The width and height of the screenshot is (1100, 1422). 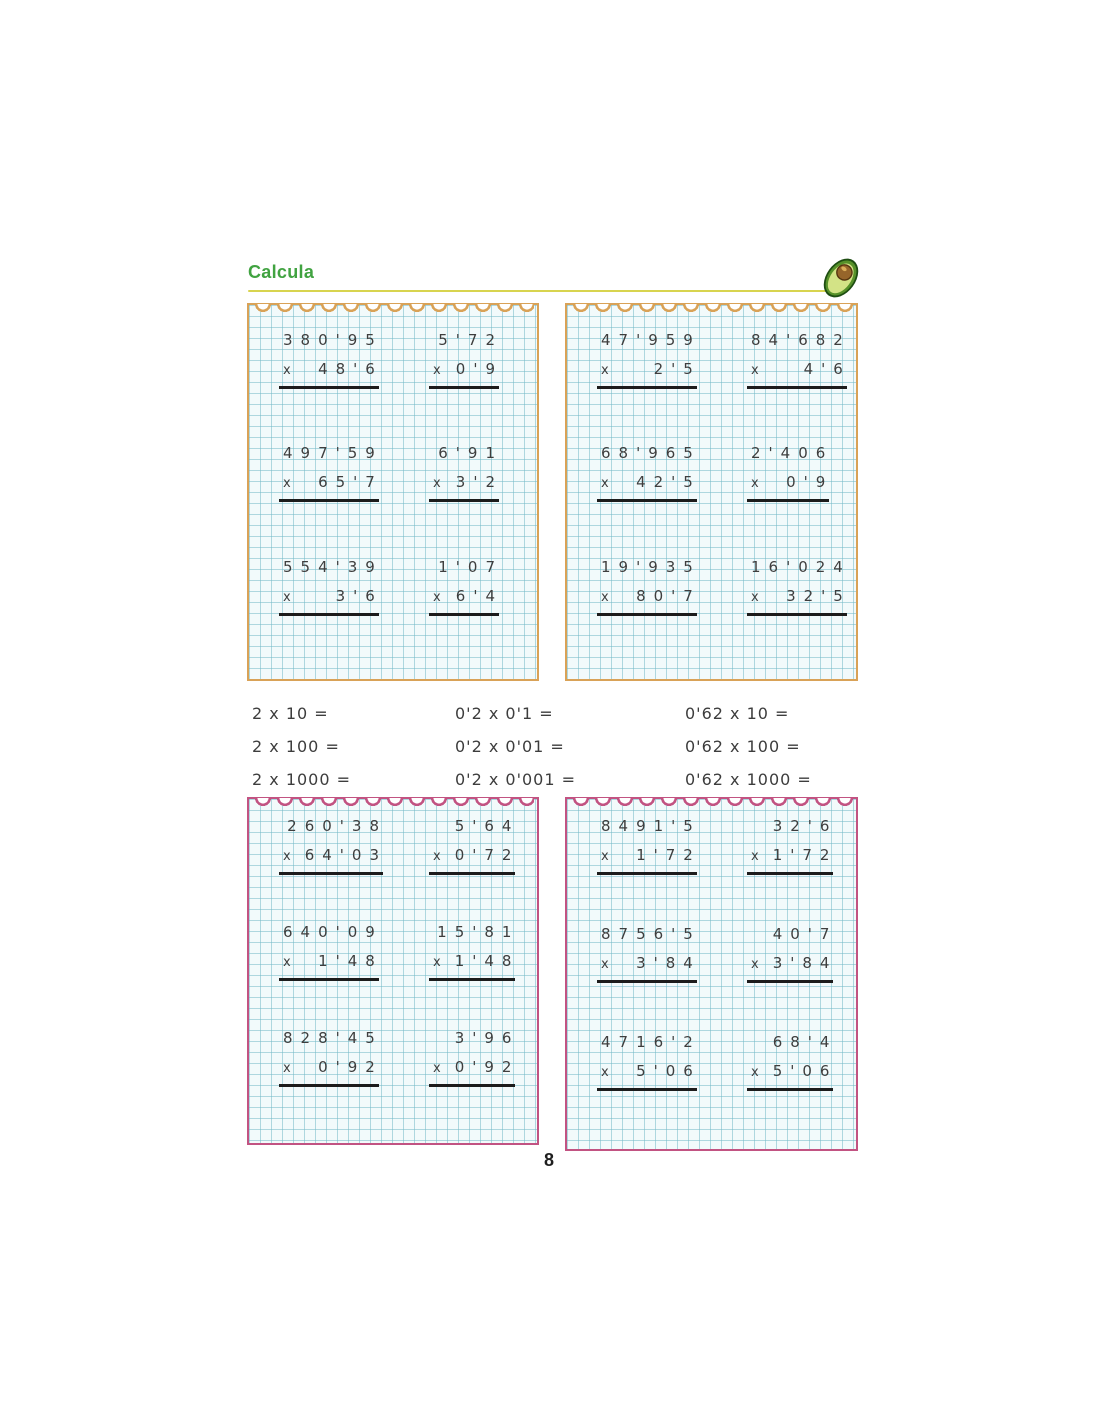 I want to click on multiplicand: 32'6, so click(x=805, y=826).